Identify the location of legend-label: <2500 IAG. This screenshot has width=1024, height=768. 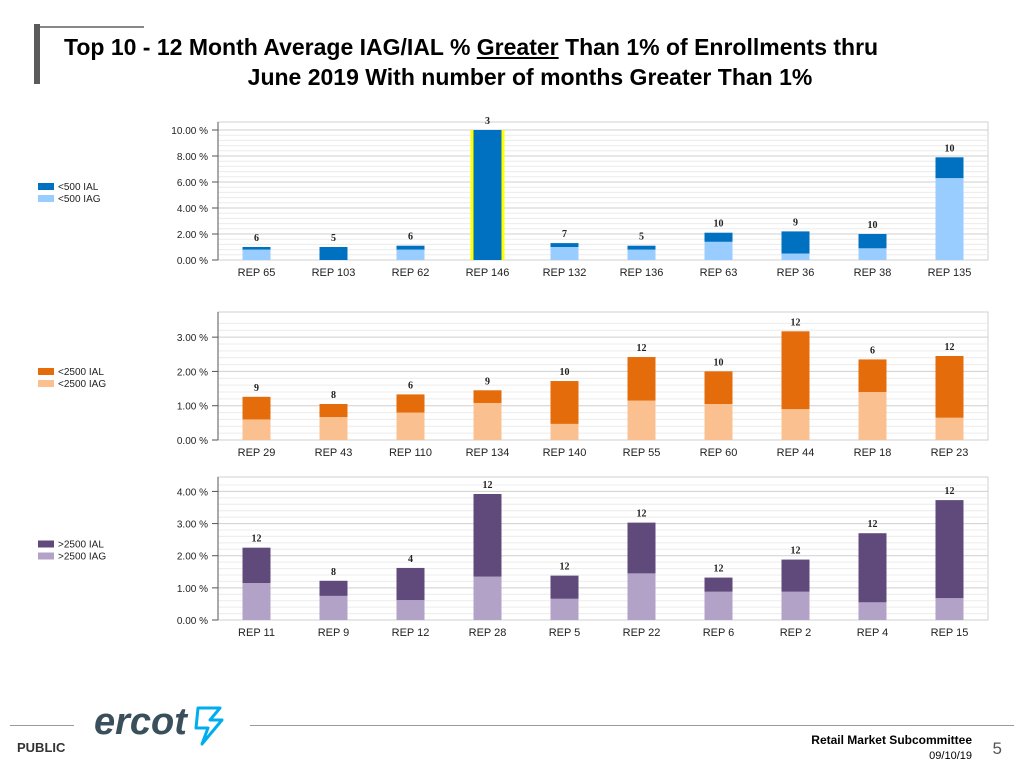
(82, 384).